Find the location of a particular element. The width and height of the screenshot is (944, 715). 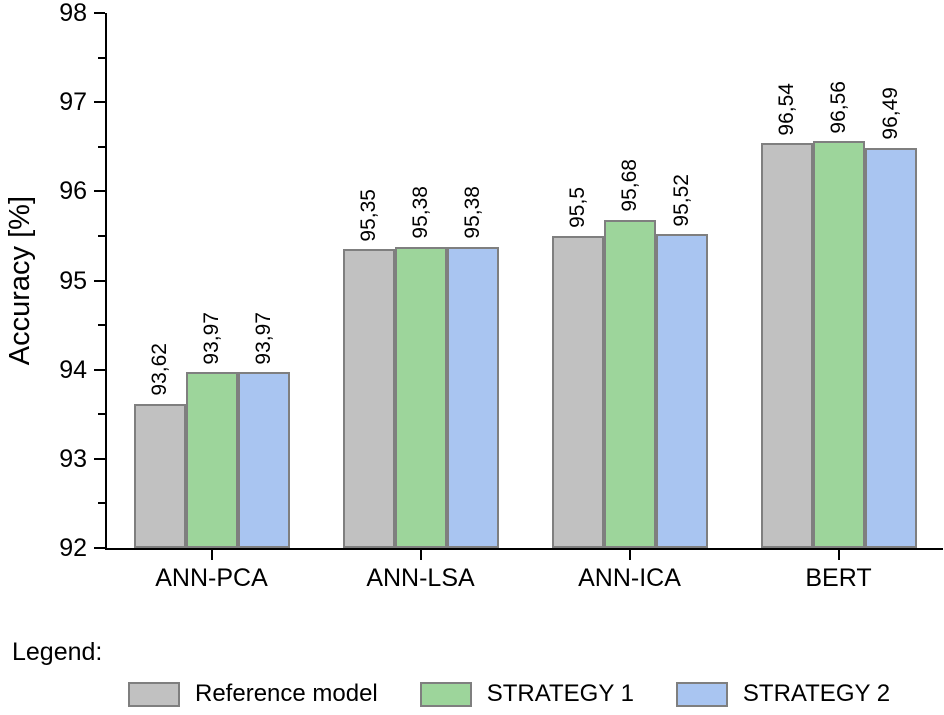

bar-value-label: 96,54 is located at coordinates (786, 109).